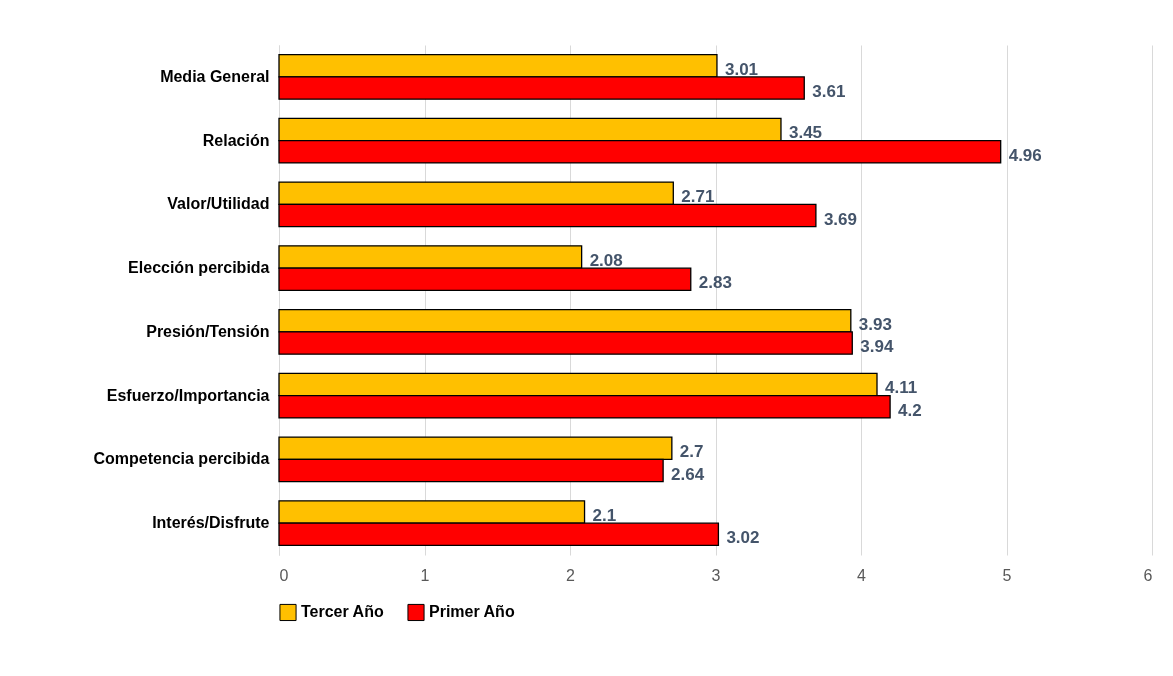  What do you see at coordinates (691, 452) in the screenshot?
I see `data-label: 2.7` at bounding box center [691, 452].